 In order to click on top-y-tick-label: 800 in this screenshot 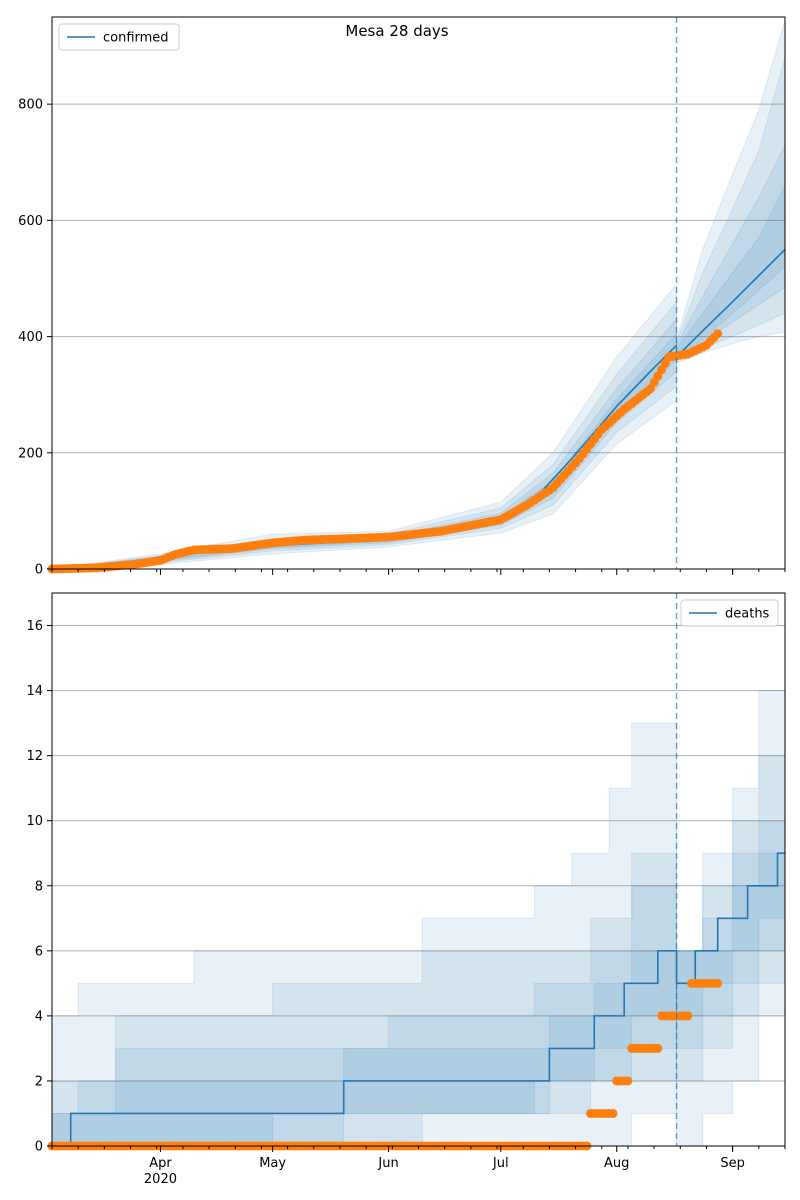, I will do `click(30, 105)`.